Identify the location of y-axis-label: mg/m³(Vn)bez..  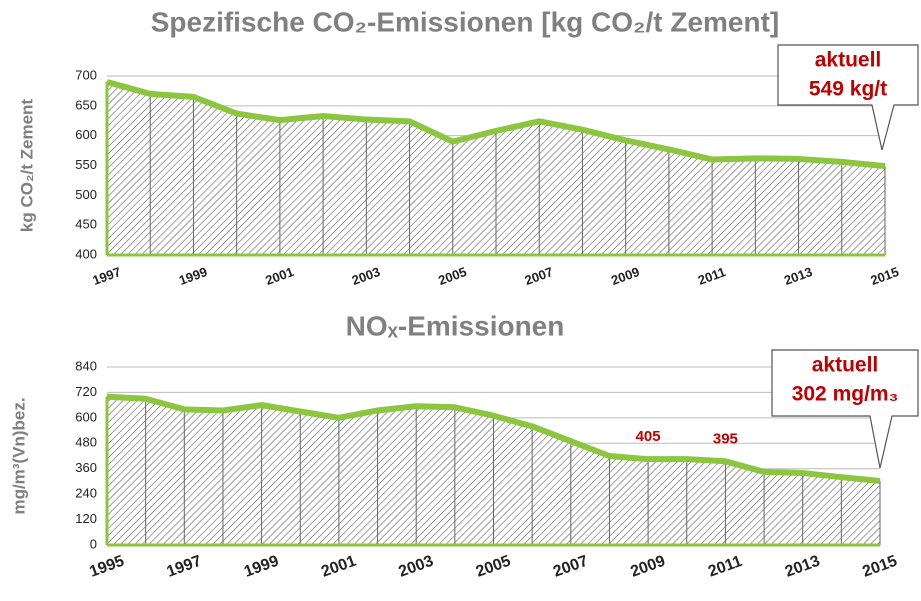
(18, 455).